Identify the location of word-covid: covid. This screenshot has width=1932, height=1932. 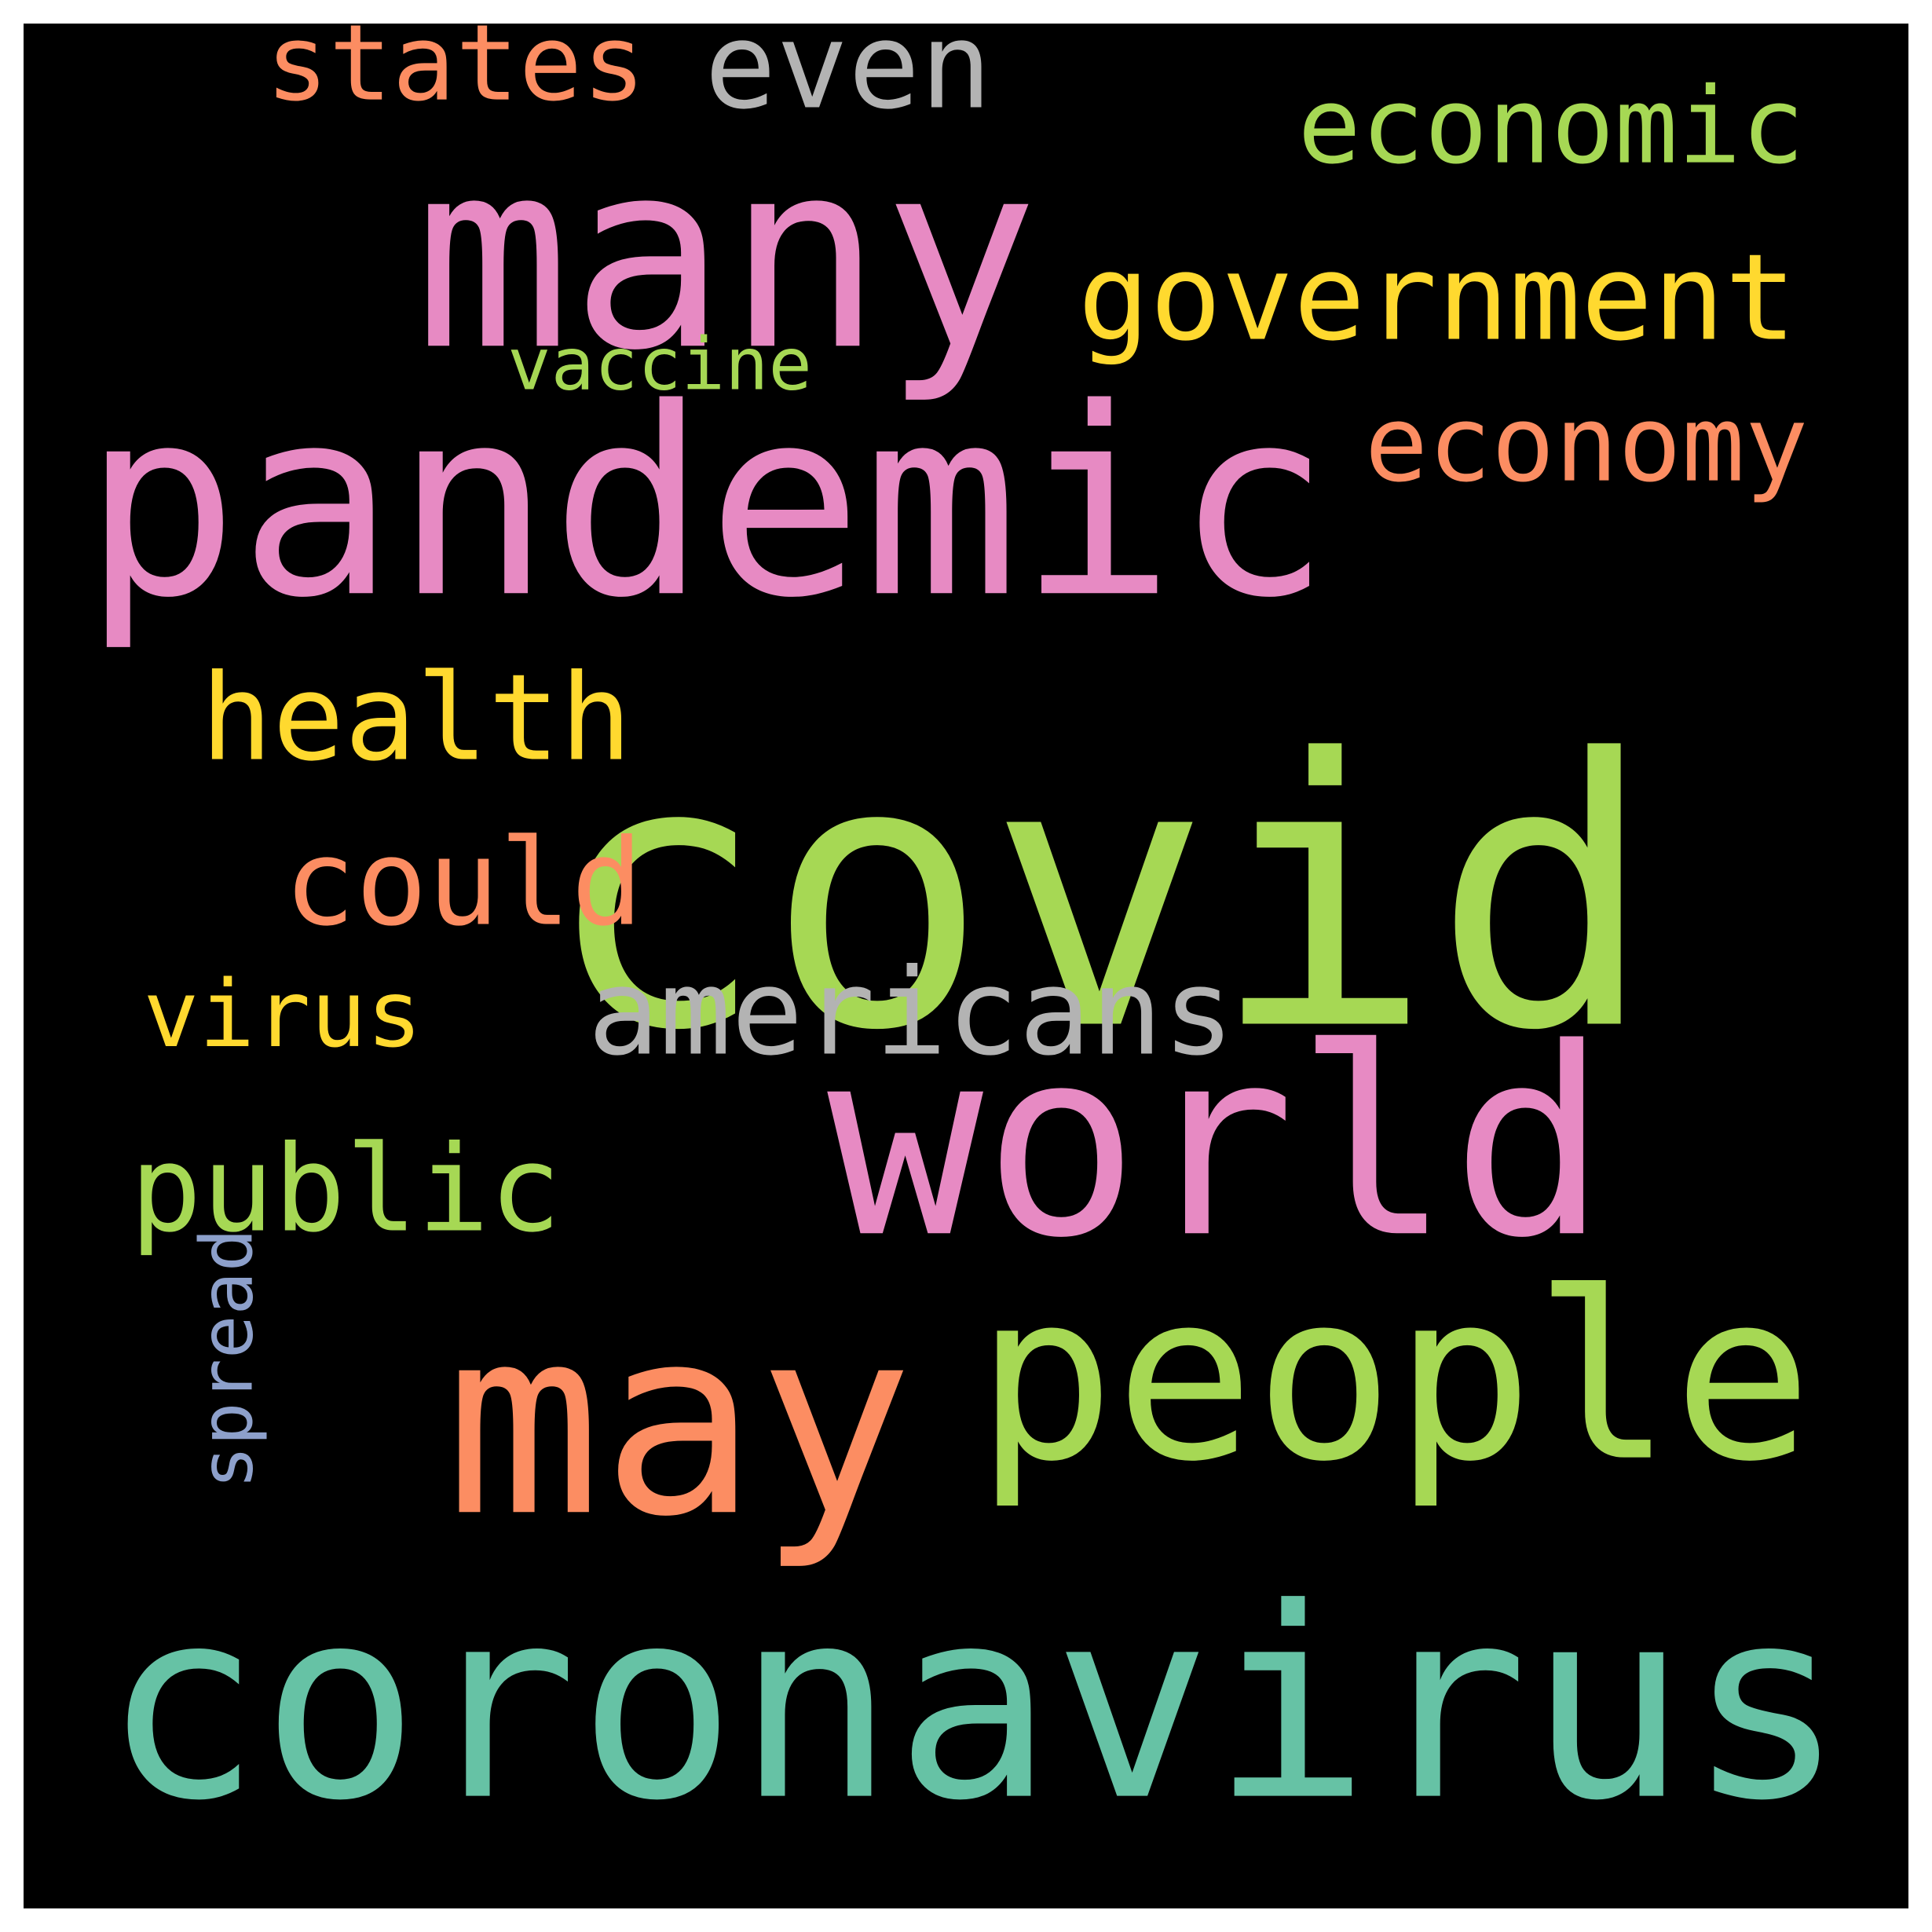
(1100, 896).